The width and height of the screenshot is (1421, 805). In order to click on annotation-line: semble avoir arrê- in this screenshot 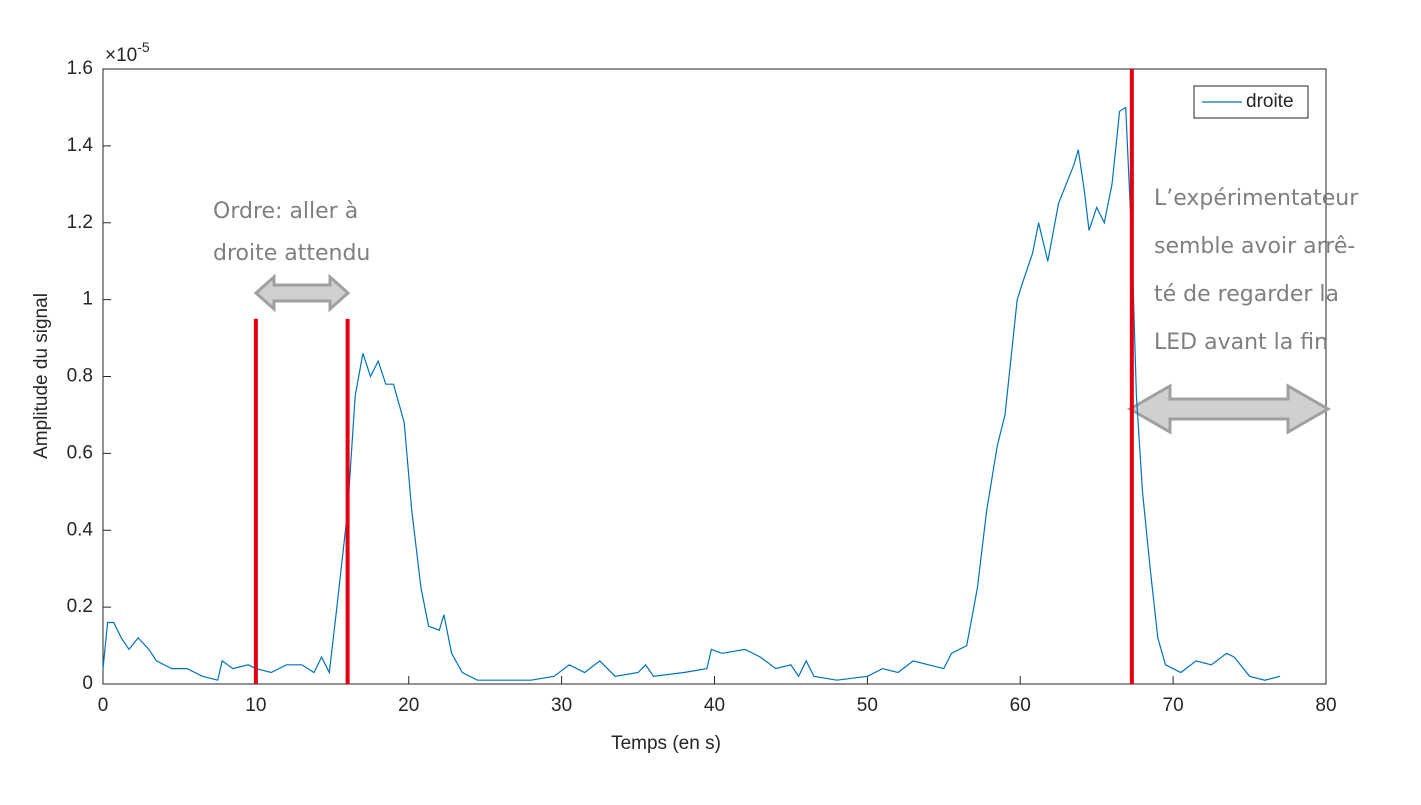, I will do `click(1254, 246)`.